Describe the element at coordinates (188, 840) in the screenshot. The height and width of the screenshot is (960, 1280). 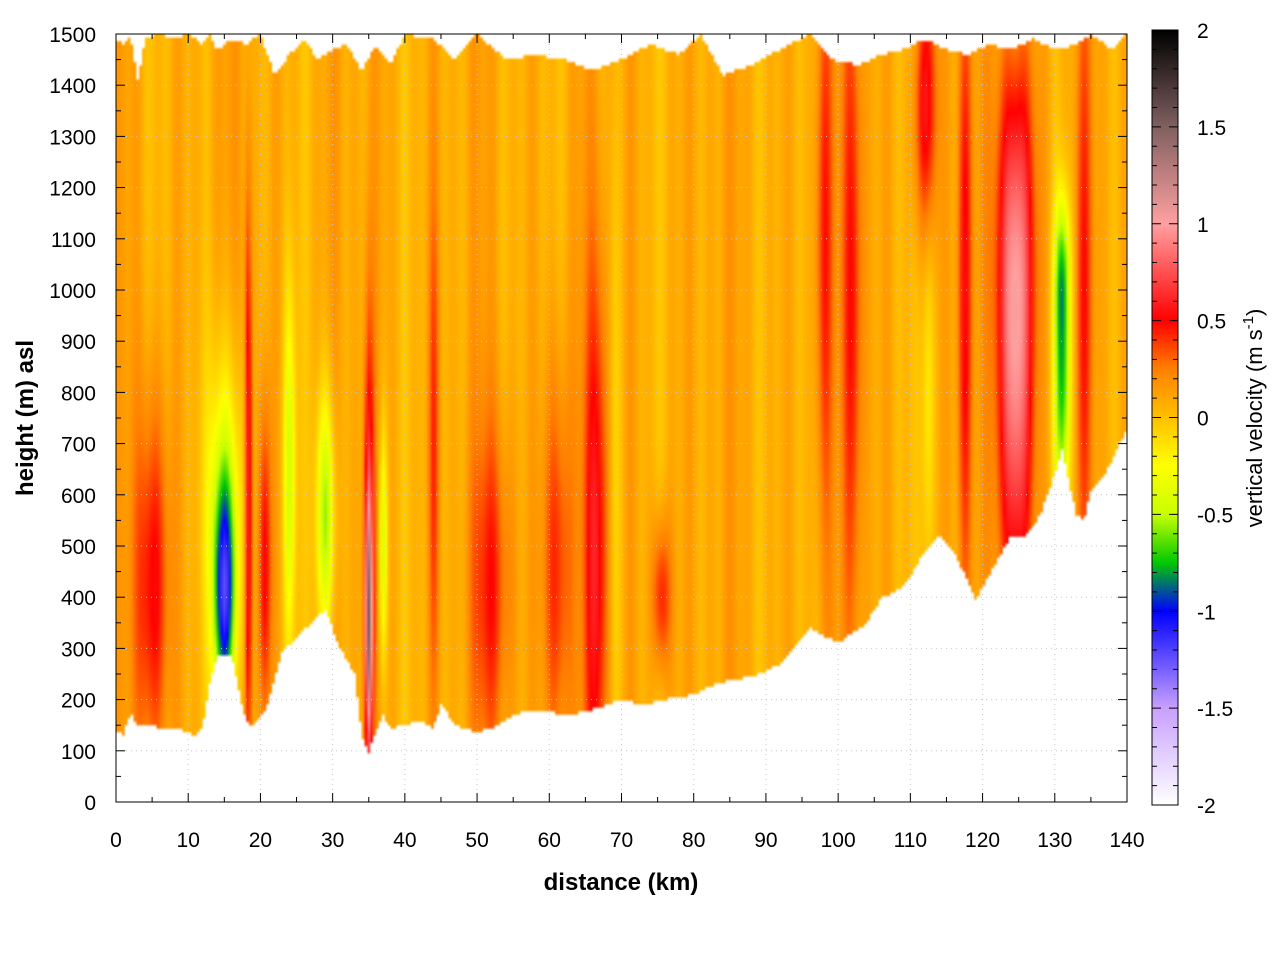
I see `x-tick-label: 10` at that location.